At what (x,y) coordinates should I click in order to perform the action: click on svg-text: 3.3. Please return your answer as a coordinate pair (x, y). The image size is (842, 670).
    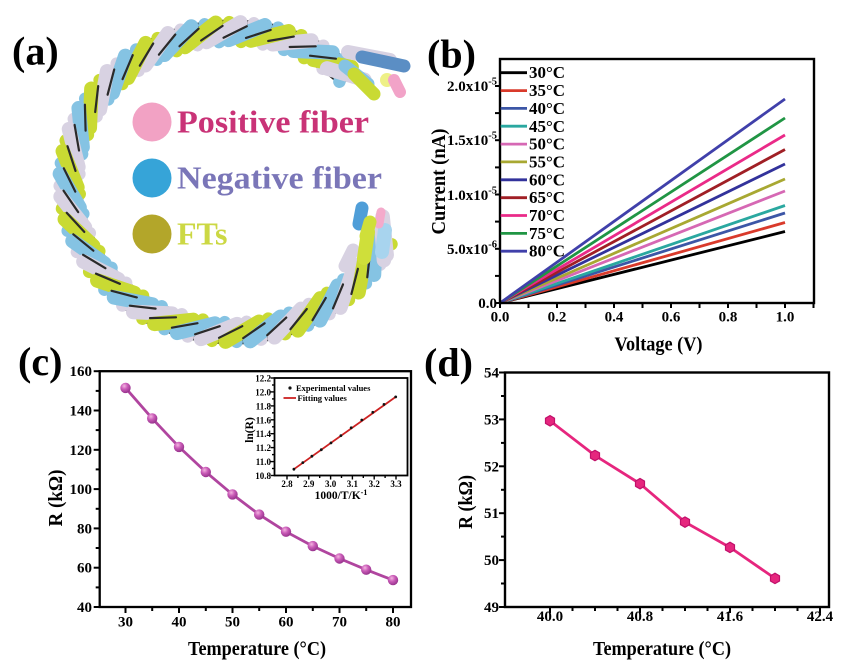
    Looking at the image, I should click on (396, 484).